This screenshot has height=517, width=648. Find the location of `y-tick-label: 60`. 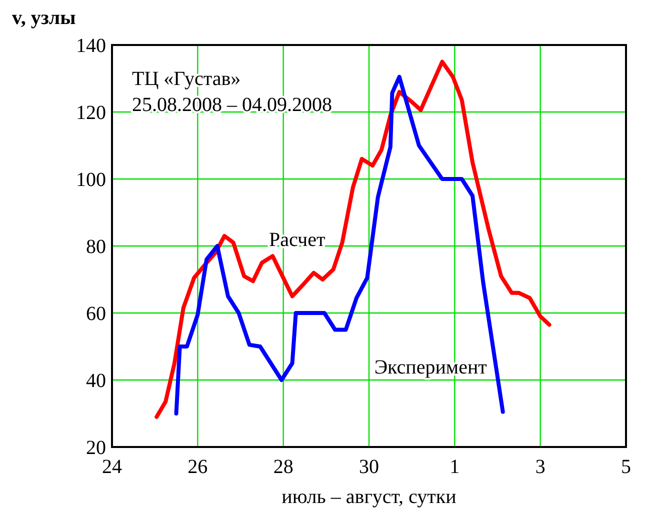

y-tick-label: 60 is located at coordinates (96, 314).